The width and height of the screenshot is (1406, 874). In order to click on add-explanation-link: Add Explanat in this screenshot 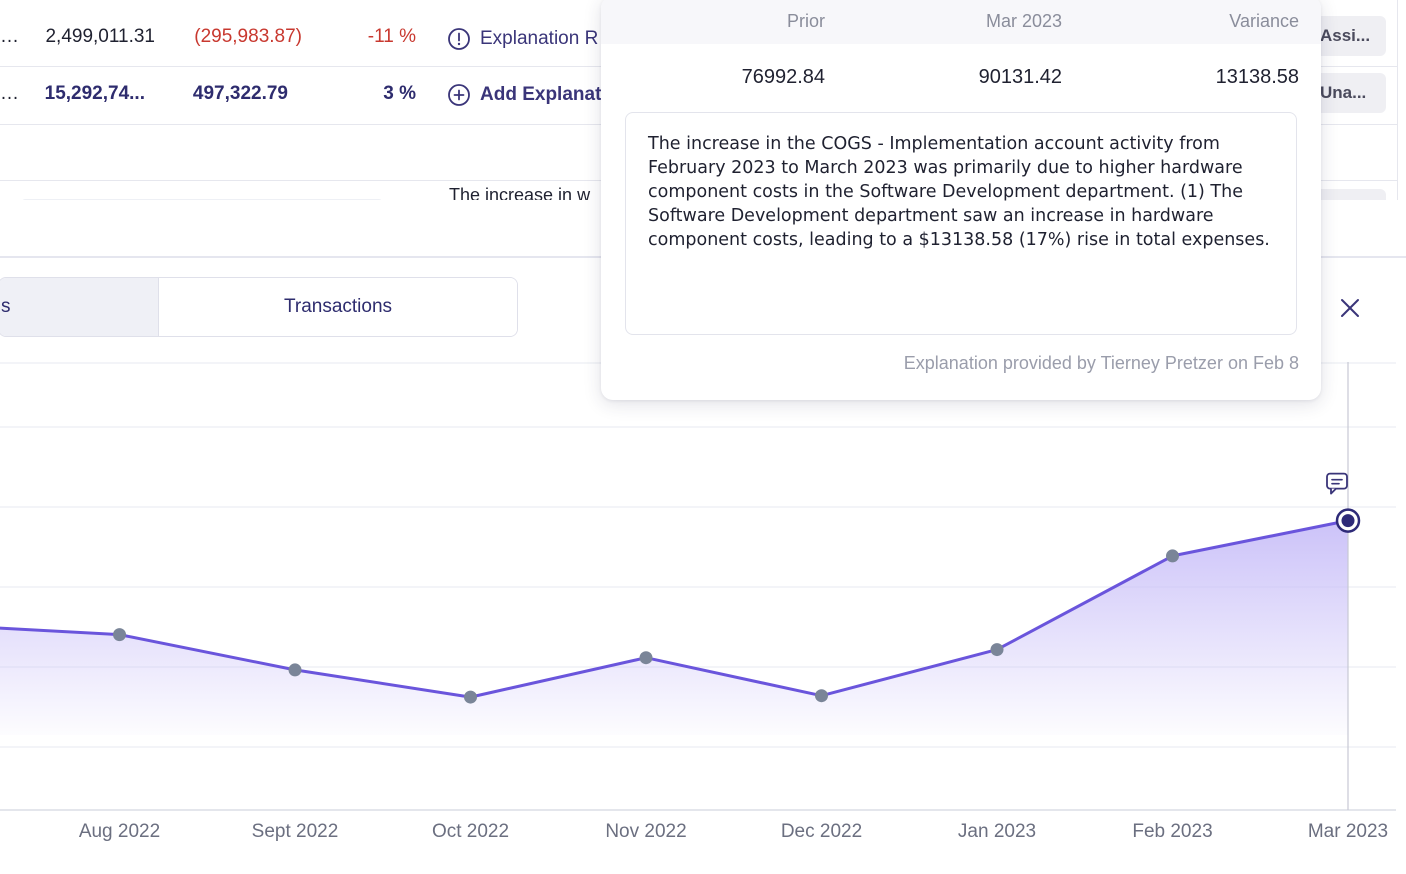, I will do `click(524, 95)`.